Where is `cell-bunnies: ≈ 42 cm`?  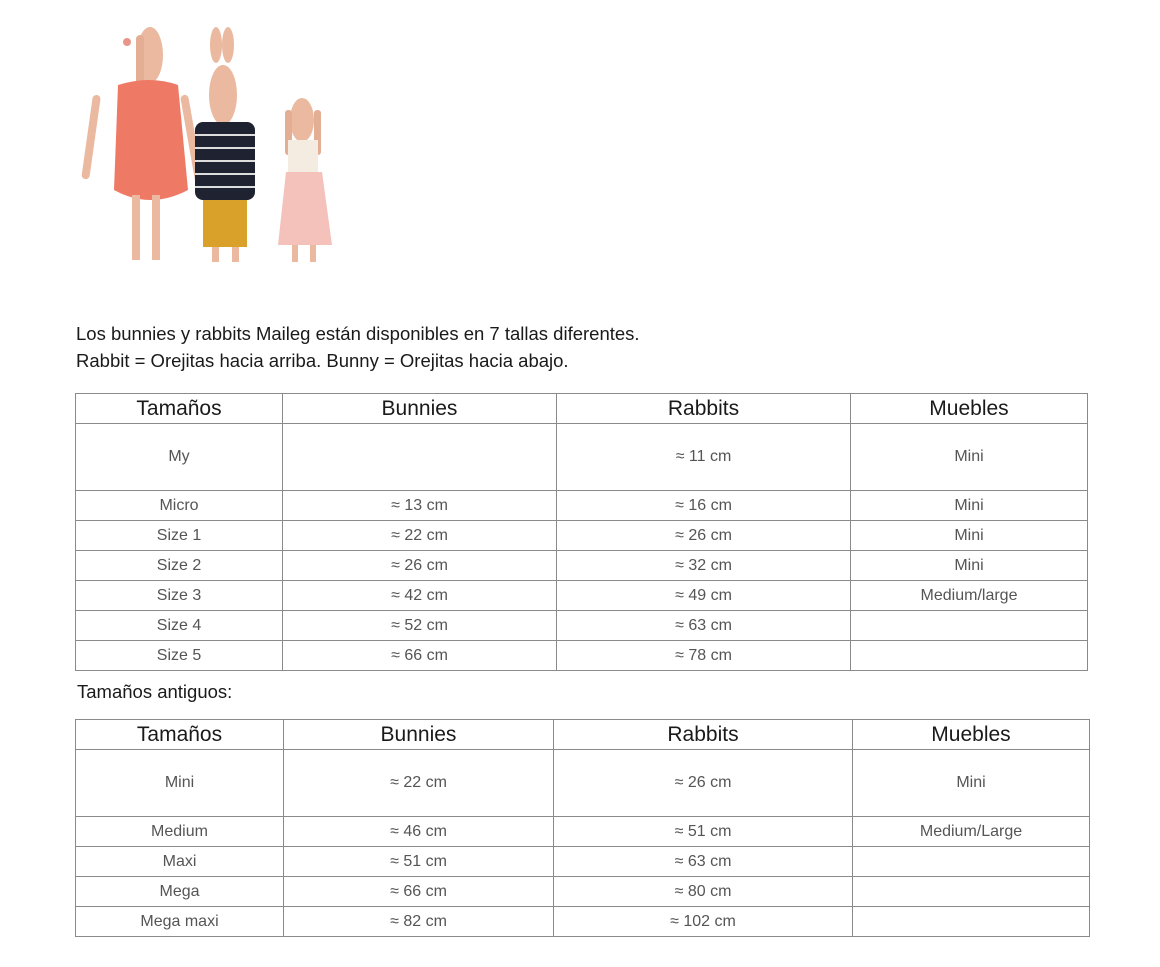
cell-bunnies: ≈ 42 cm is located at coordinates (419, 595).